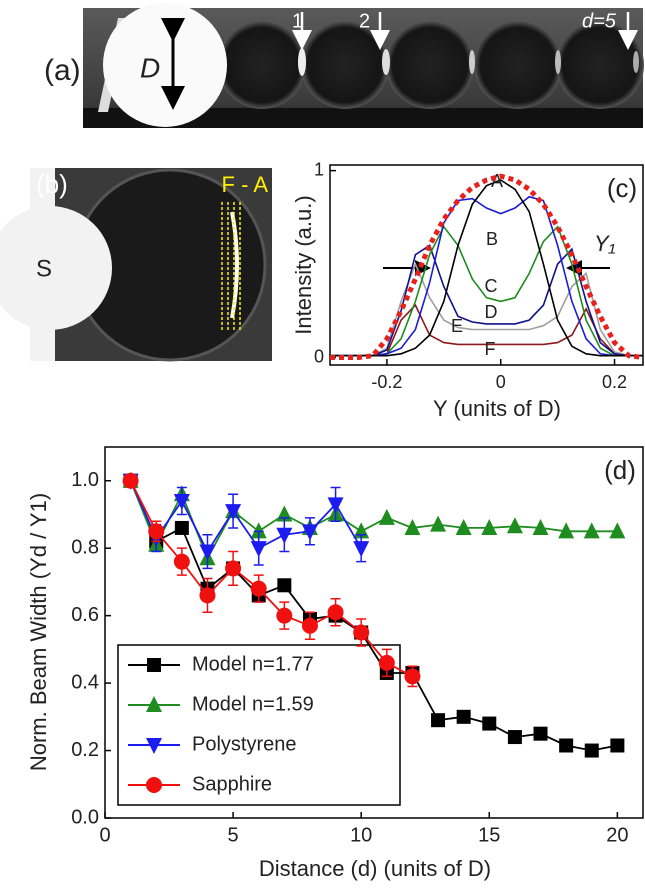  I want to click on series-label: E, so click(457, 326).